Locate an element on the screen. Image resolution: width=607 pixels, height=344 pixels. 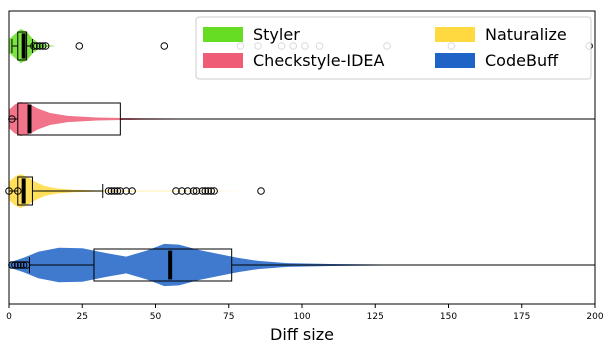
legend-label: Styler is located at coordinates (276, 34).